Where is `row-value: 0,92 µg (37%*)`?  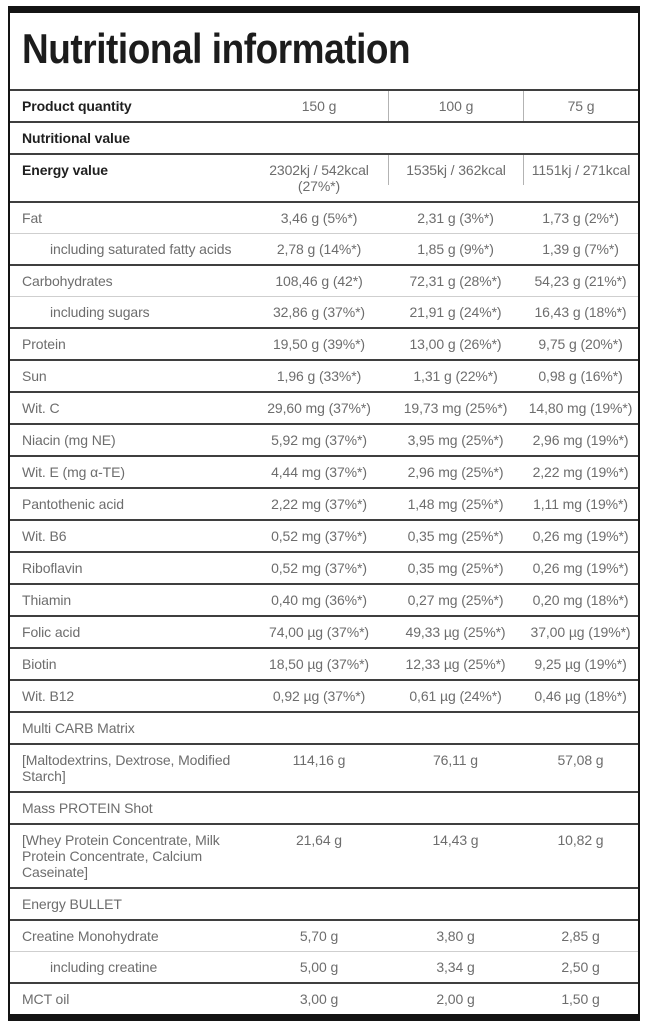 row-value: 0,92 µg (37%*) is located at coordinates (319, 696).